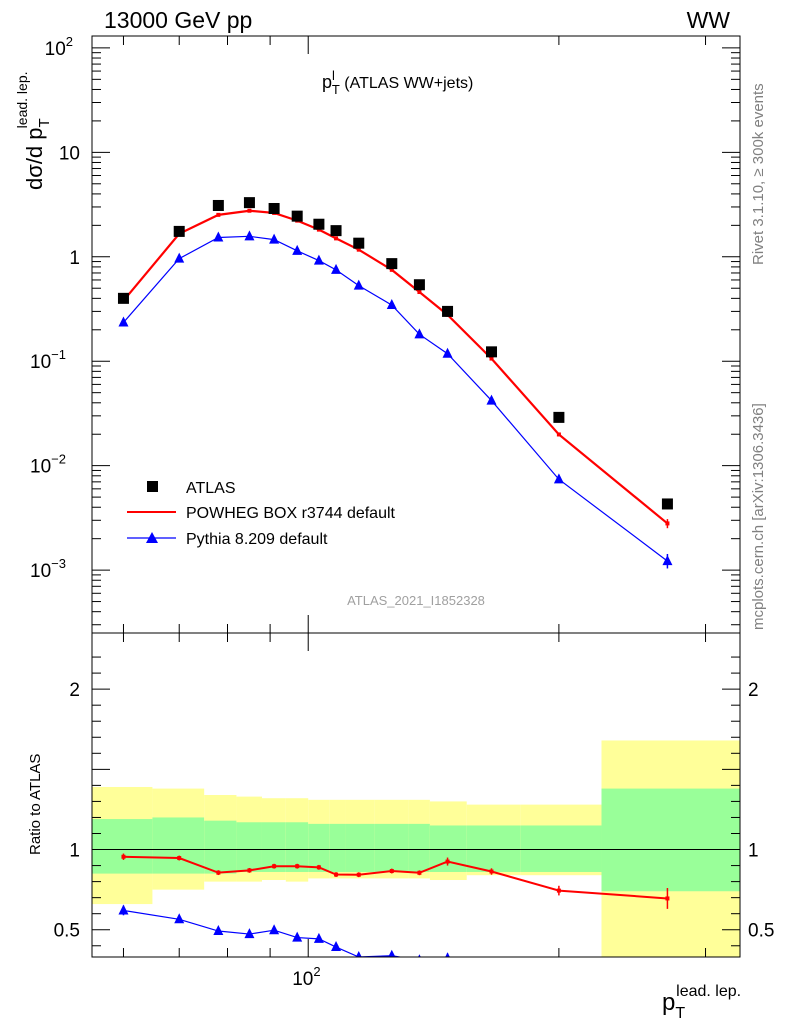 The image size is (786, 1024). What do you see at coordinates (58, 563) in the screenshot?
I see `top-y-tick-label-exp: −3` at bounding box center [58, 563].